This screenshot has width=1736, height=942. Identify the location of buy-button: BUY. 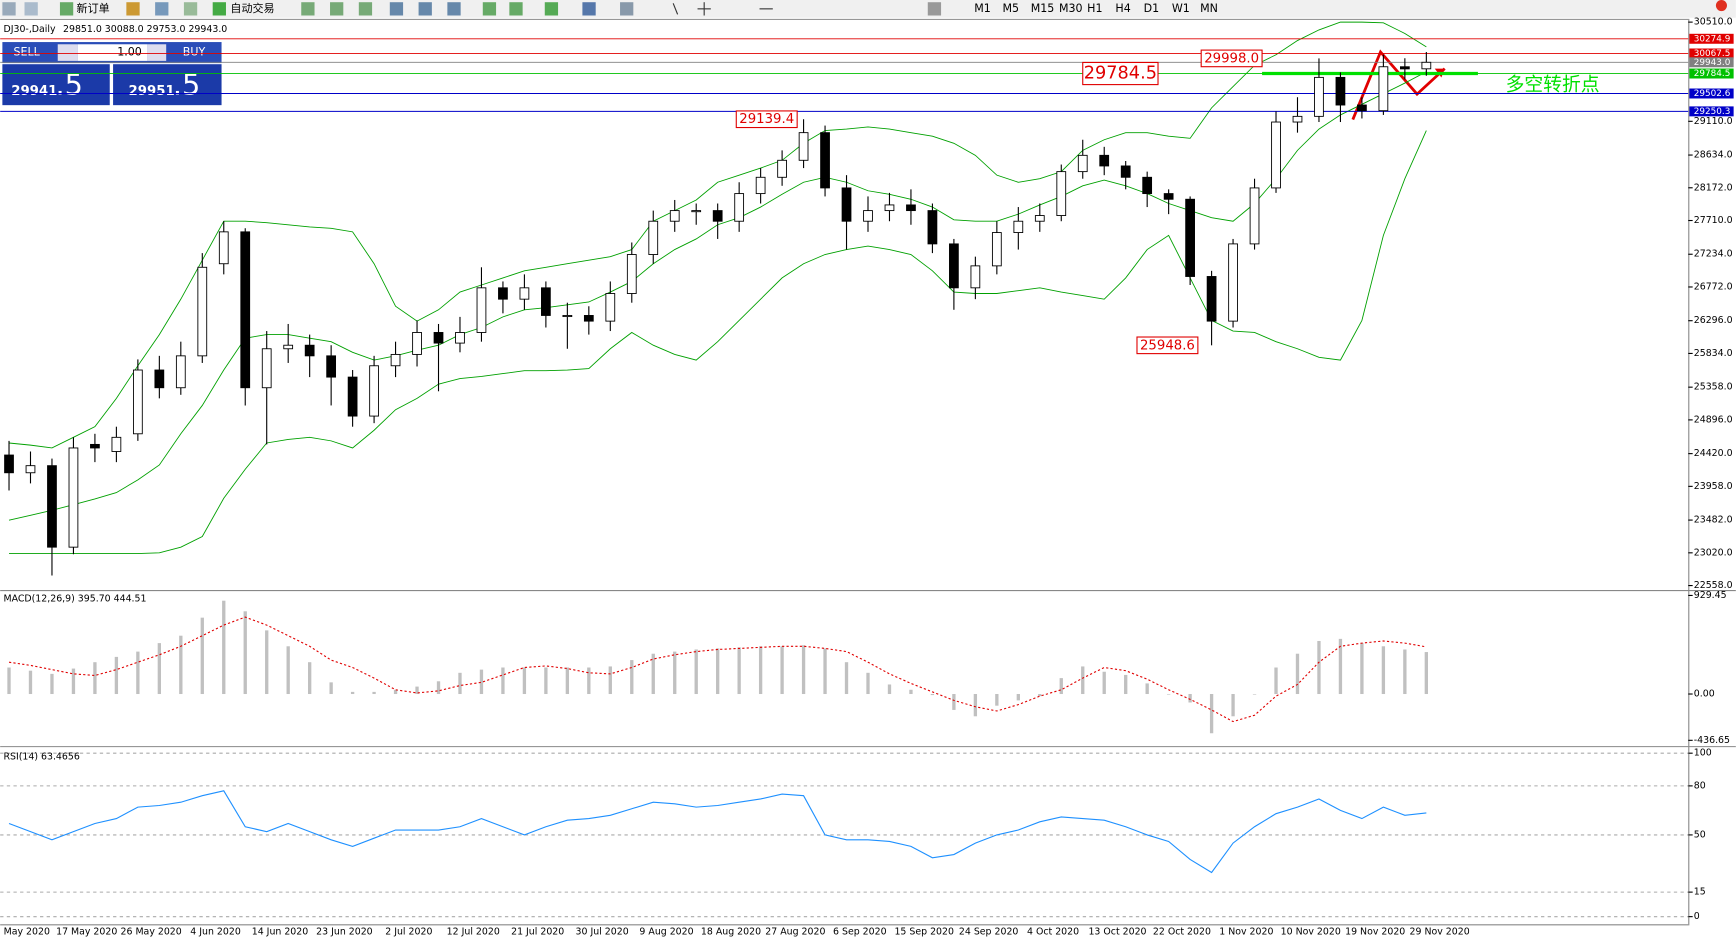
(194, 52).